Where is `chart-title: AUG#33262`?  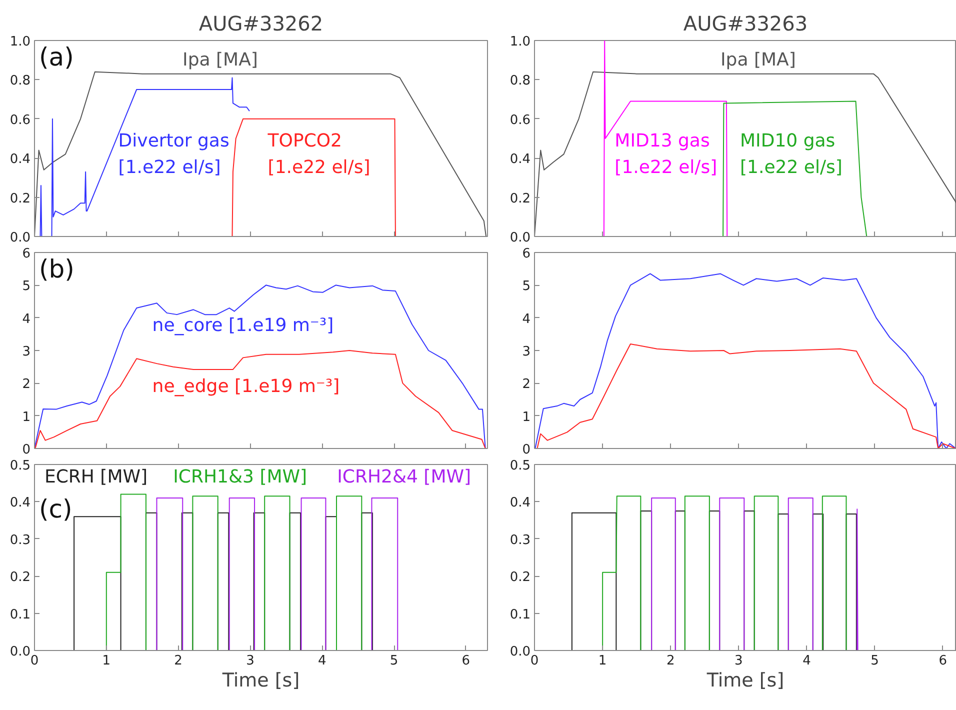 chart-title: AUG#33262 is located at coordinates (261, 24).